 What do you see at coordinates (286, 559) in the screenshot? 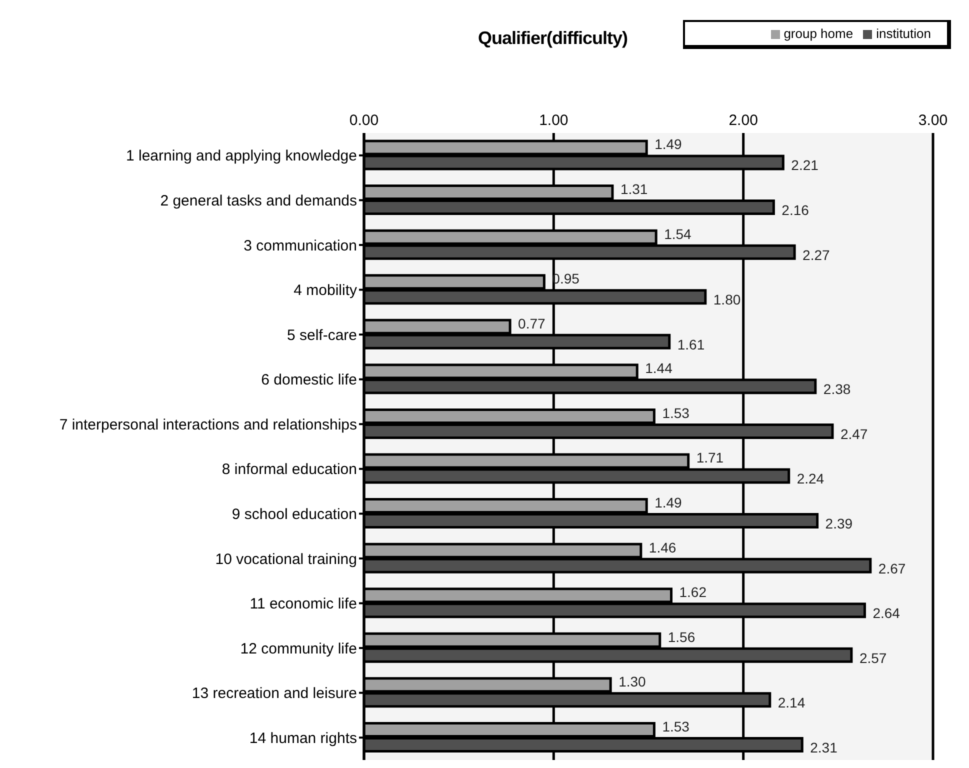
I see `y-tick-label: 10 vocational training` at bounding box center [286, 559].